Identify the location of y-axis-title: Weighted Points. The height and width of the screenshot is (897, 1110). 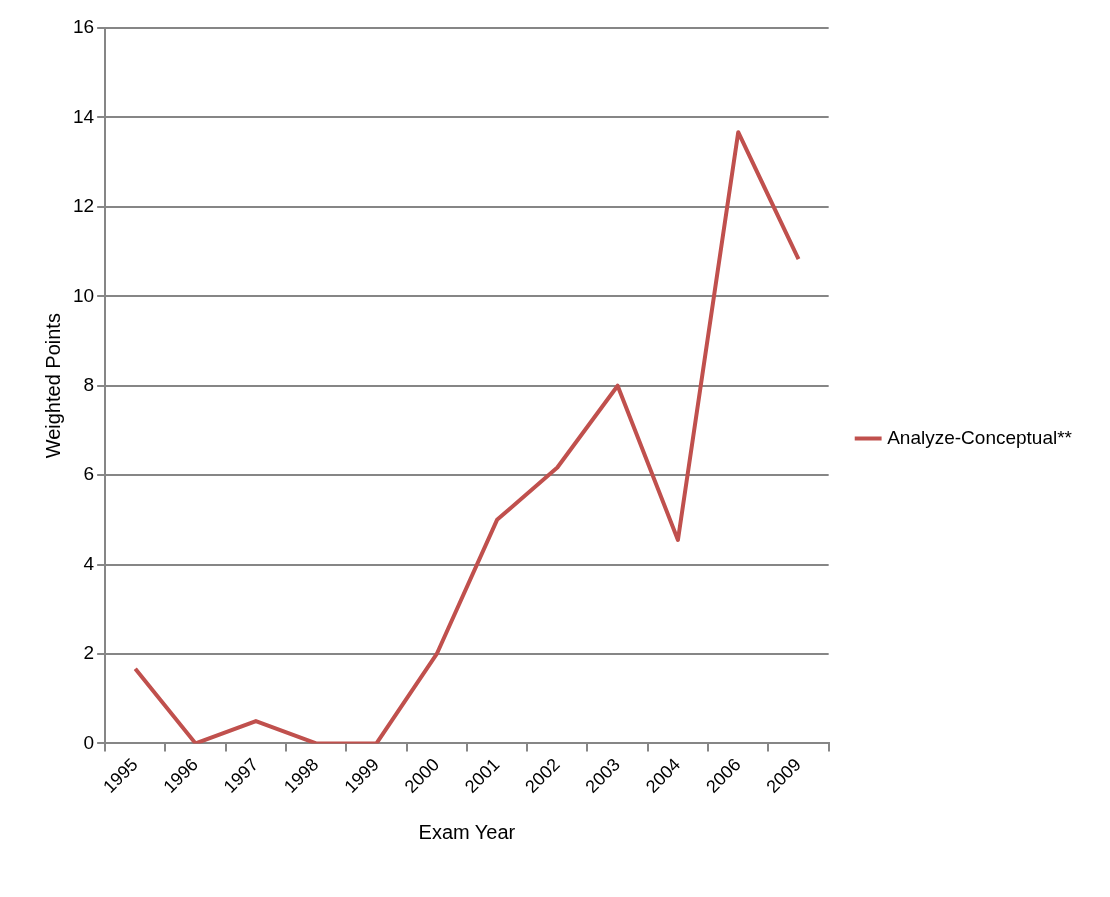
(52, 386).